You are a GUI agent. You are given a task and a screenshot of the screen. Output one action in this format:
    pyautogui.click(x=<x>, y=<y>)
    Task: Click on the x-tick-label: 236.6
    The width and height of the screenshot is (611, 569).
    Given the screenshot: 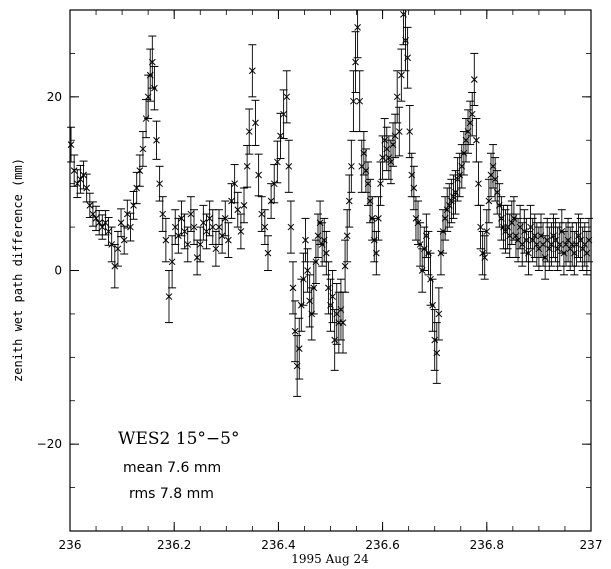 What is the action you would take?
    pyautogui.click(x=382, y=545)
    